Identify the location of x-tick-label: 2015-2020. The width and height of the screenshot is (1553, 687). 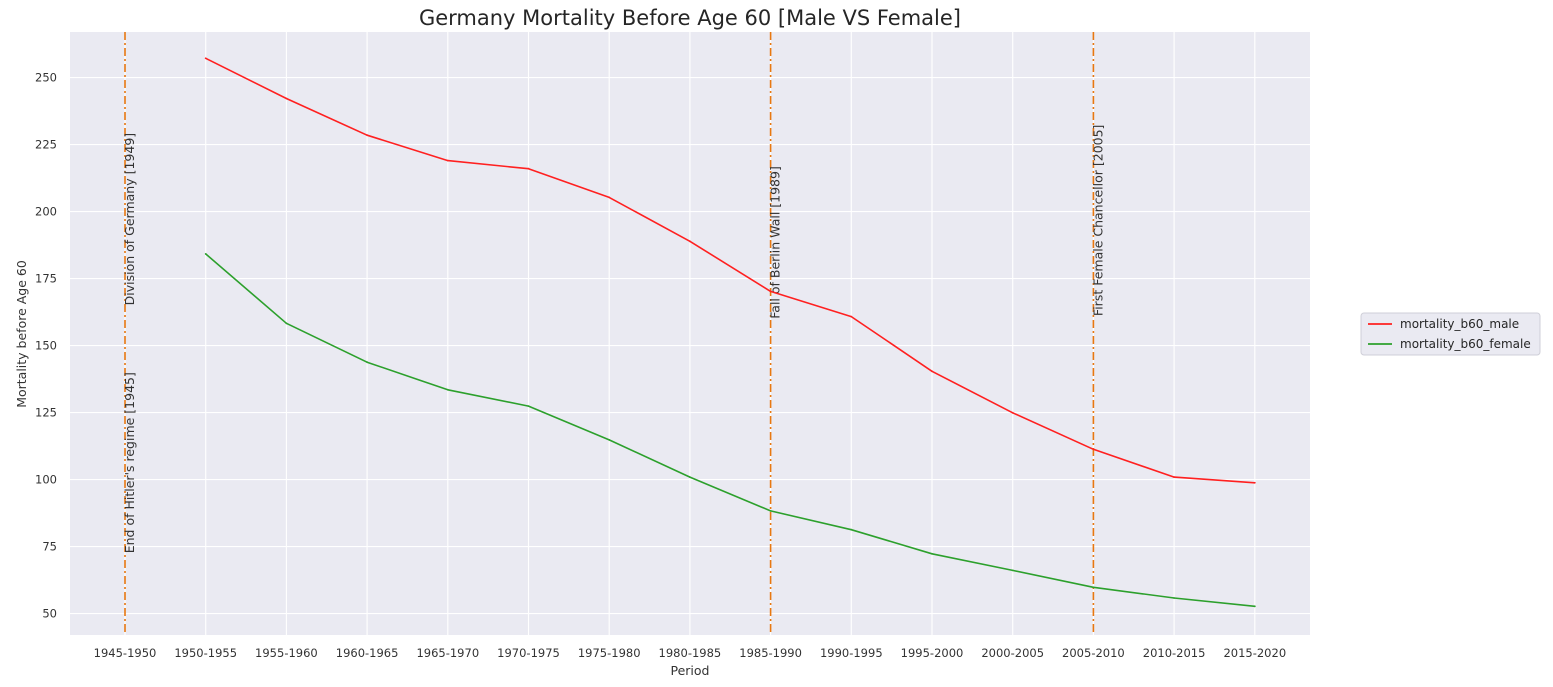
(1254, 653).